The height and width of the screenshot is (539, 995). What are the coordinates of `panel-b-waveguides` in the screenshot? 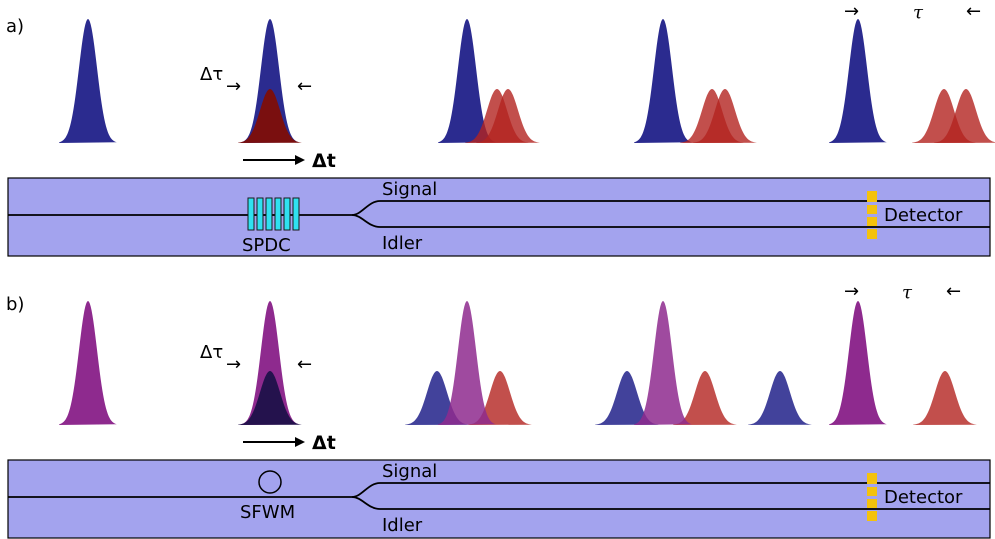 It's located at (499, 496).